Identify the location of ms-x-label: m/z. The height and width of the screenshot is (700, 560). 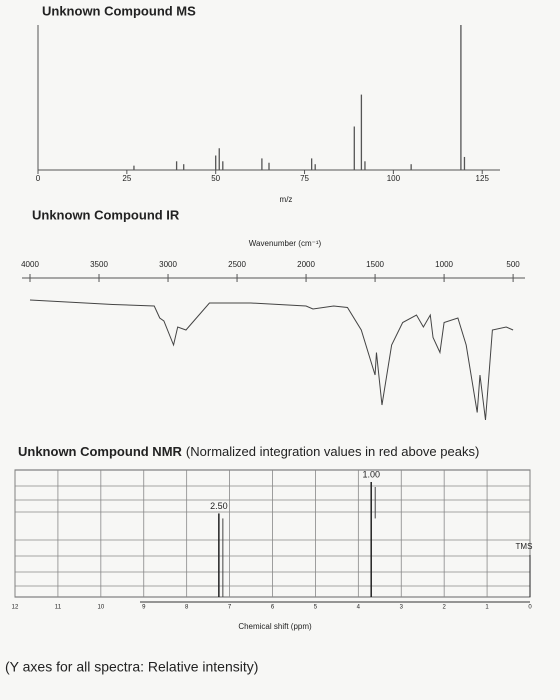
(286, 199).